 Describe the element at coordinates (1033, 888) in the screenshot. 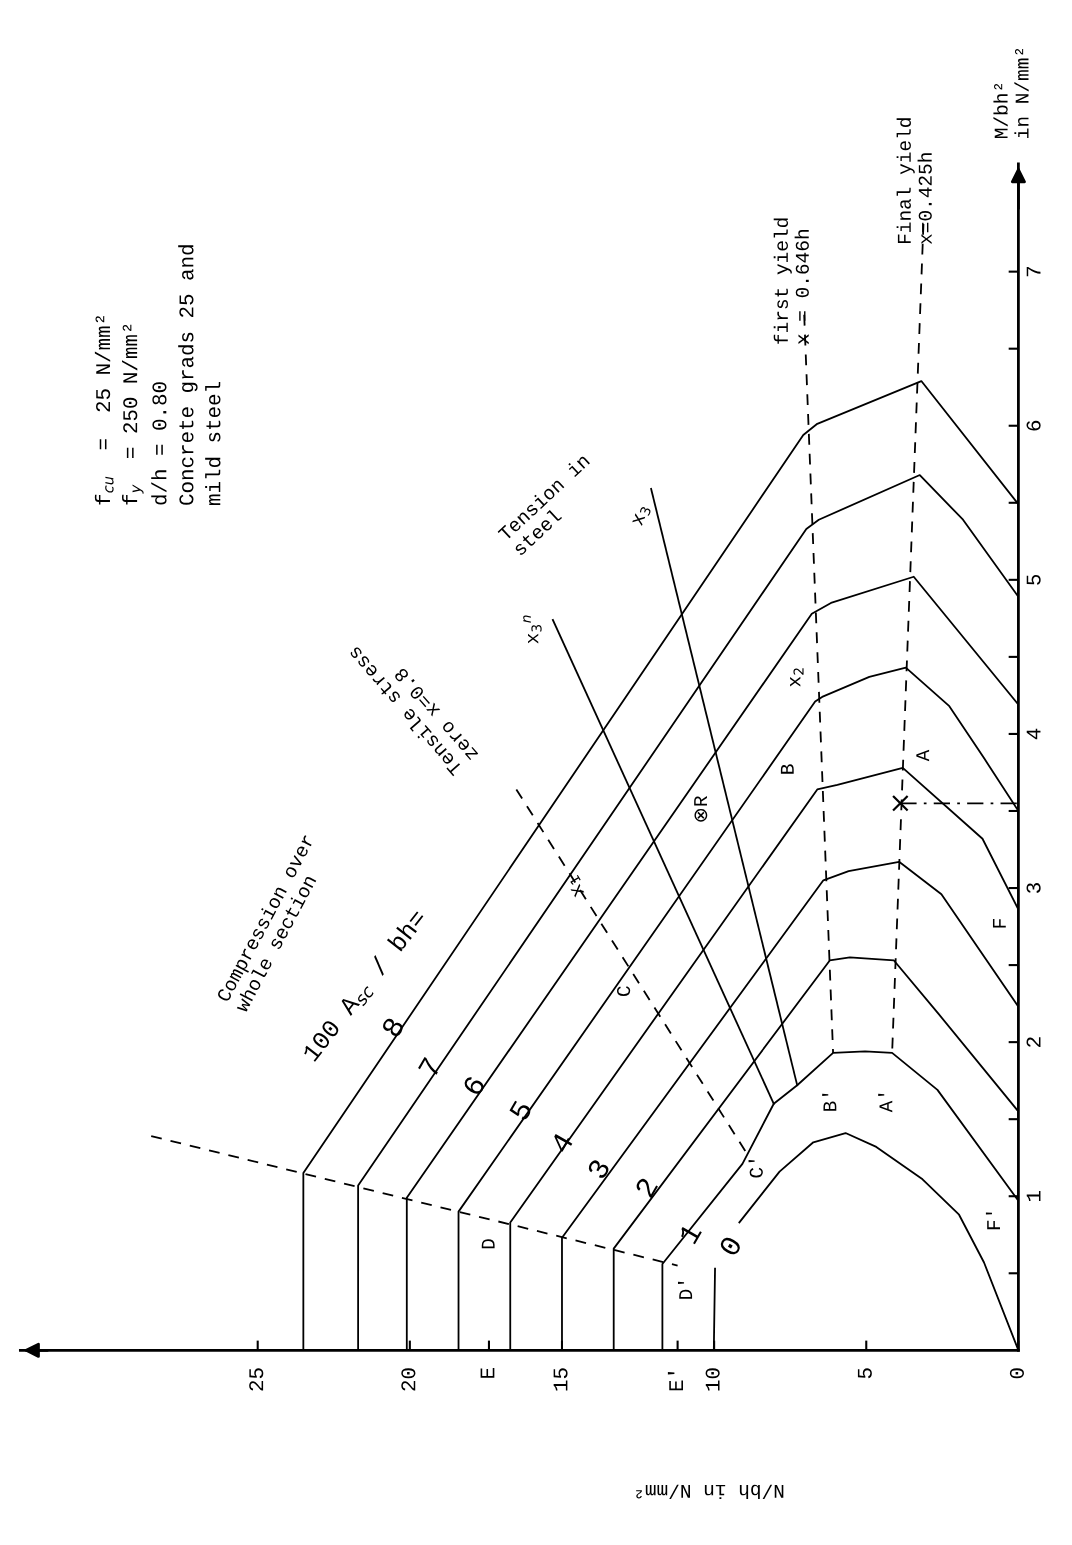

I see `y-tick-label: 3` at that location.